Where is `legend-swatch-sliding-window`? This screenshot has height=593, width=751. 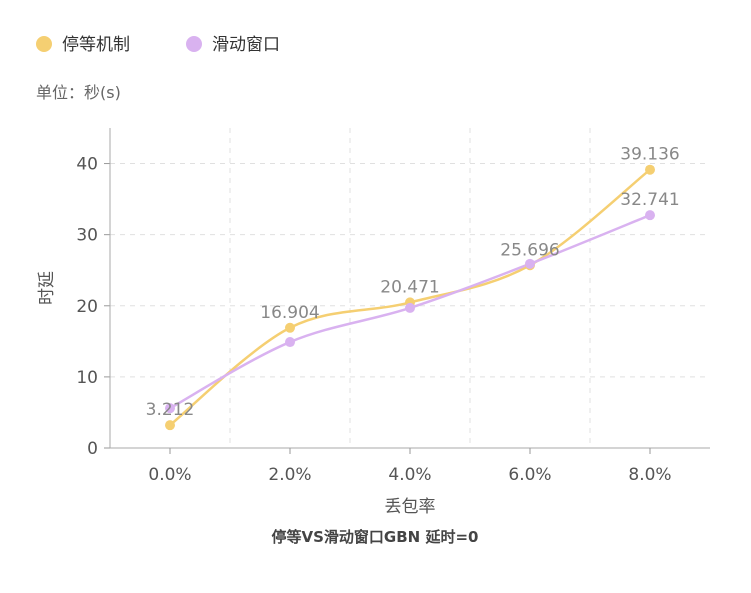 legend-swatch-sliding-window is located at coordinates (194, 44).